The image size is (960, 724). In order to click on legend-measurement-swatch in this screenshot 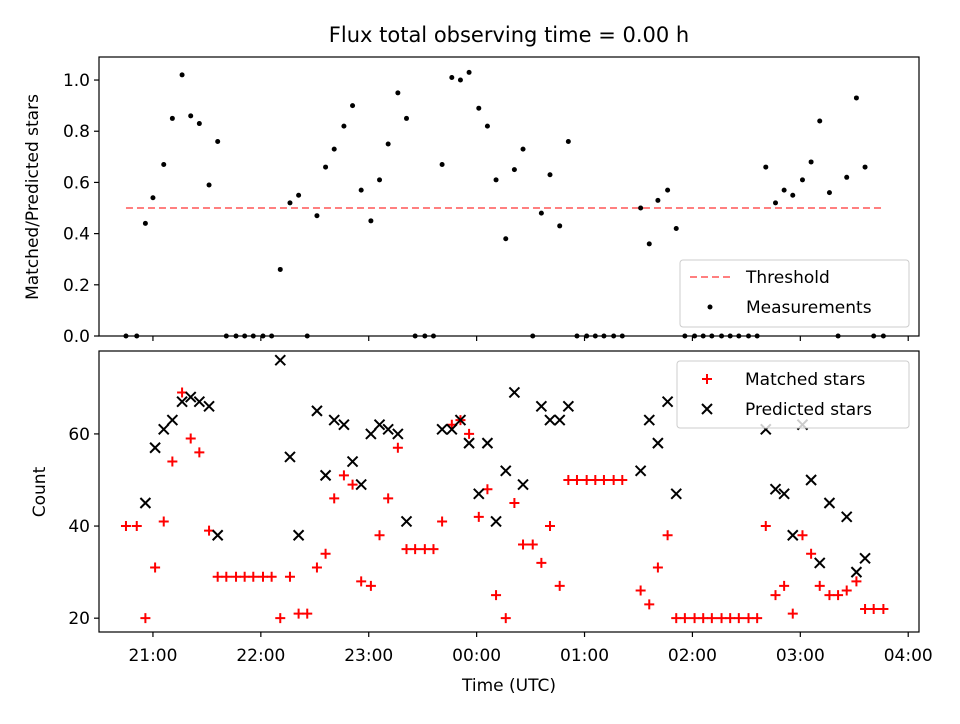, I will do `click(710, 307)`.